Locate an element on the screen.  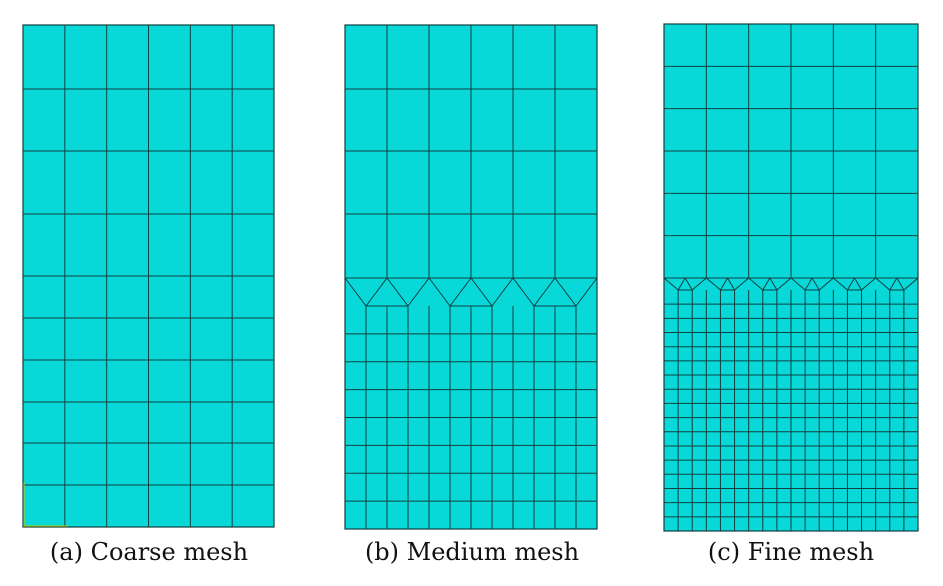
caption-medium-mesh: (b) Medium mesh is located at coordinates (472, 552).